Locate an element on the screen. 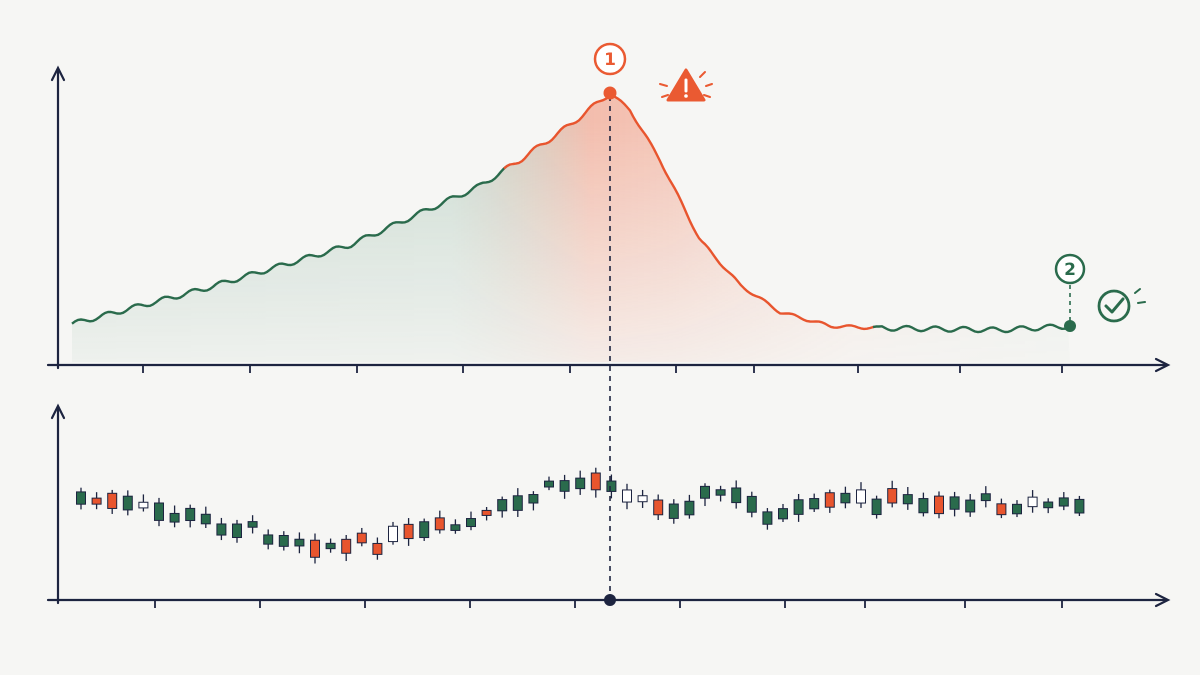 This screenshot has width=1200, height=675. marker-label: 1 is located at coordinates (610, 60).